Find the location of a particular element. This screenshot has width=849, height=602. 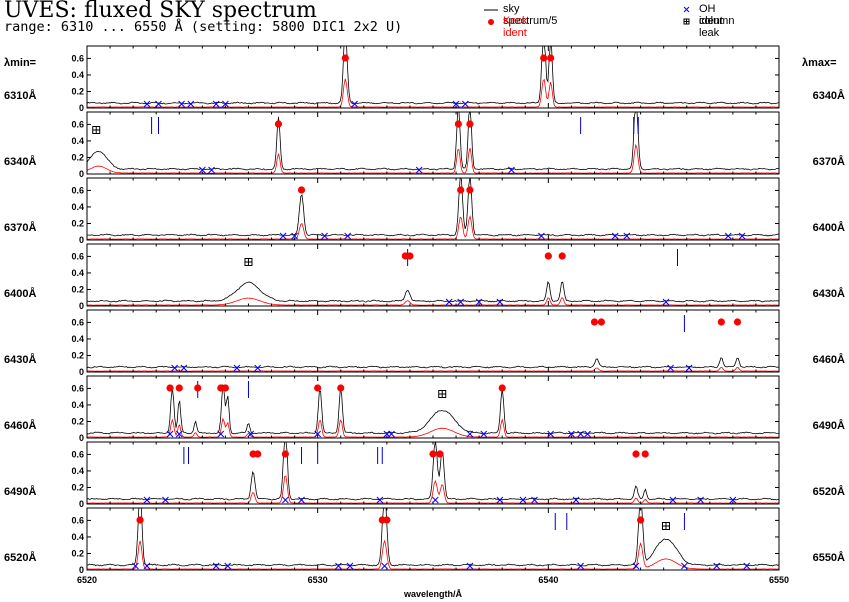

panel-8-ytick-label: 0.4 is located at coordinates (77, 537).